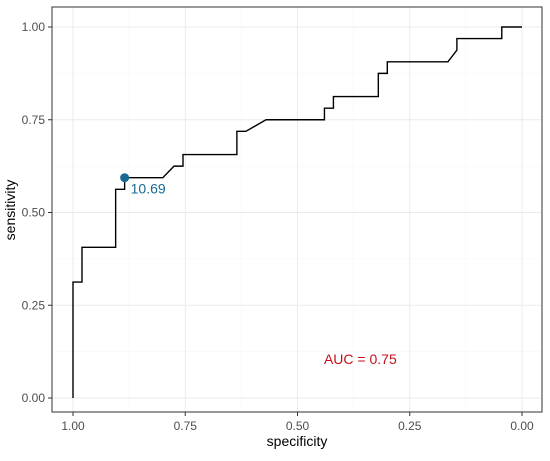 This screenshot has width=550, height=461. I want to click on x-tick-label: 1.00, so click(73, 426).